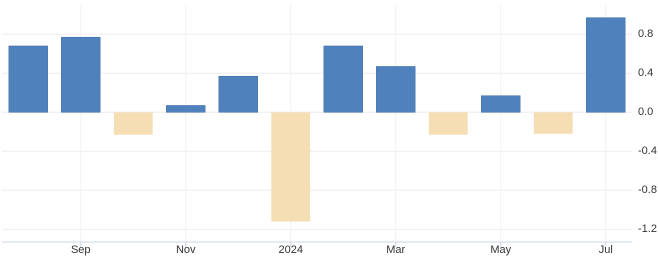 This screenshot has height=260, width=658. Describe the element at coordinates (647, 190) in the screenshot. I see `y-tick-label: -0.8` at that location.